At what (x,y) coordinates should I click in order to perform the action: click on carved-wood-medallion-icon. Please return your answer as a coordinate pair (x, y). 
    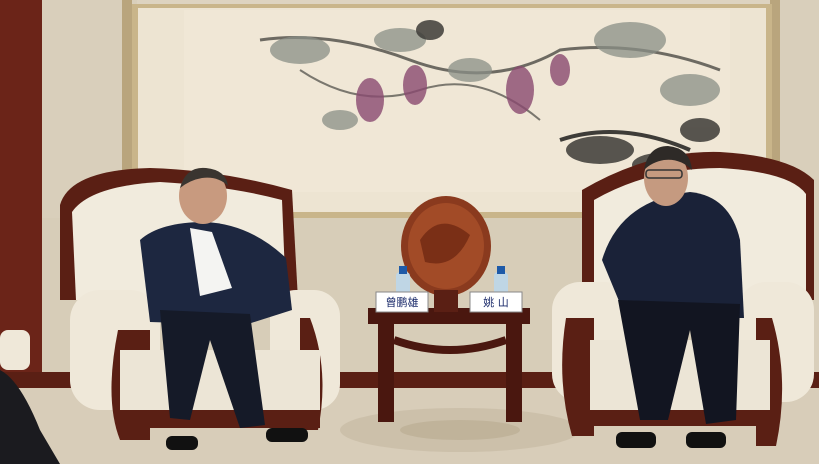
    Looking at the image, I should click on (446, 254).